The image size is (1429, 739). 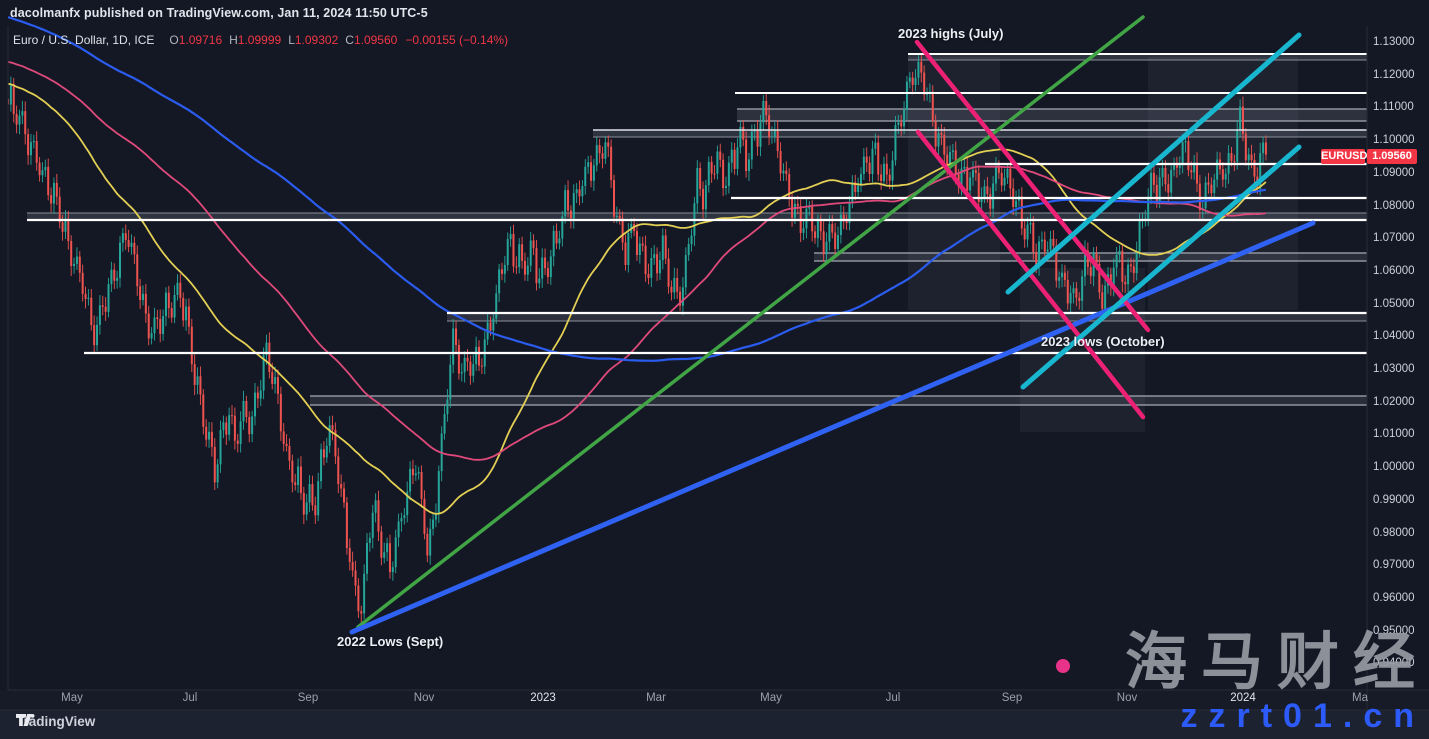 I want to click on ascending-channel-cyan-upper, so click(x=1153, y=163).